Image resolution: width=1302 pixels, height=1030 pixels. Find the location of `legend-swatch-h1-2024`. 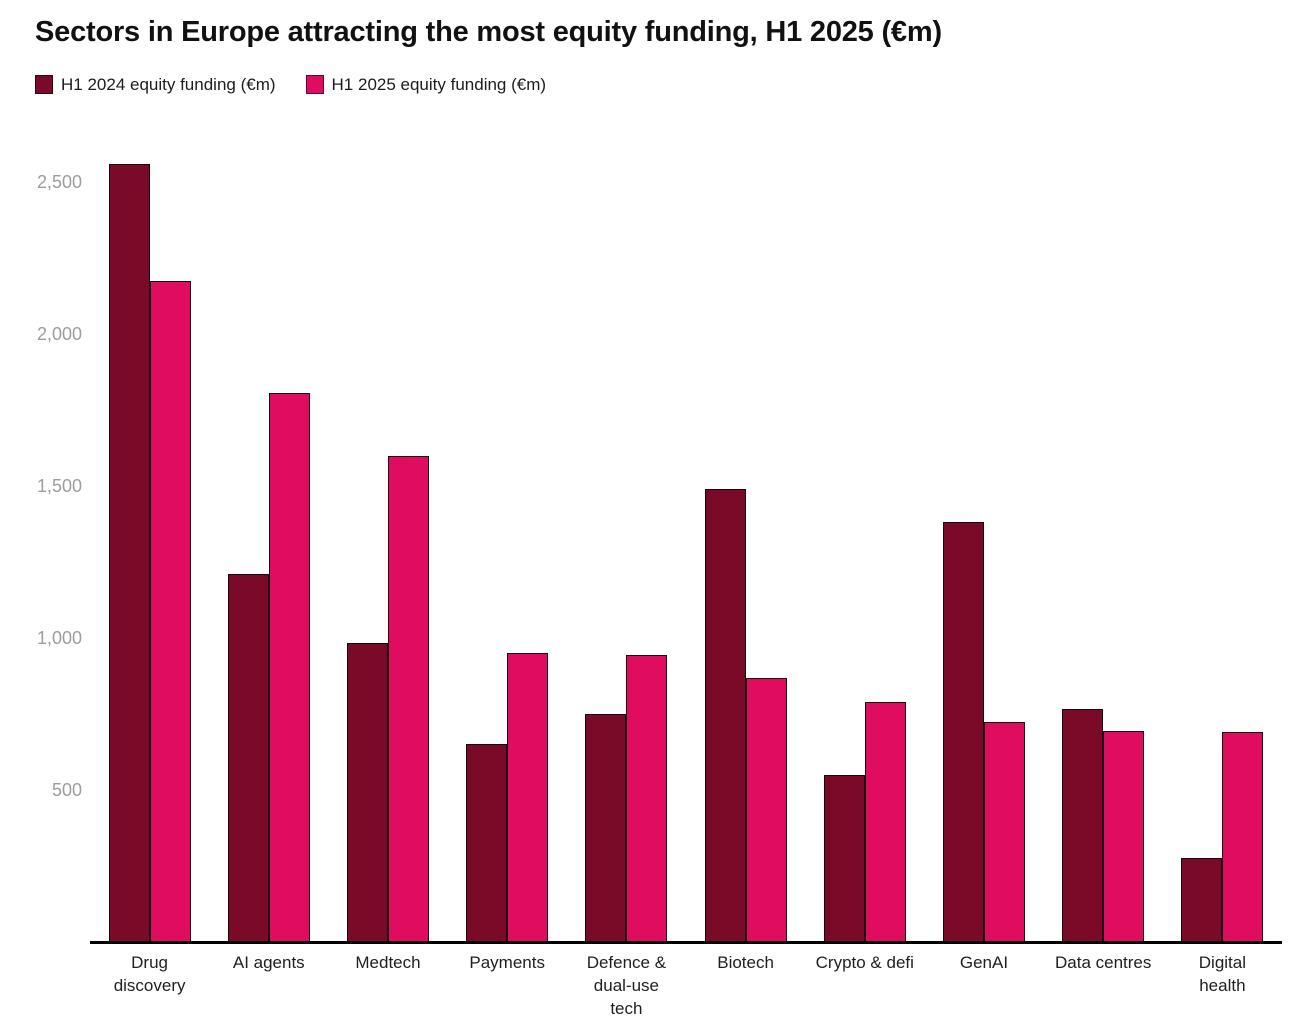

legend-swatch-h1-2024 is located at coordinates (44, 84).